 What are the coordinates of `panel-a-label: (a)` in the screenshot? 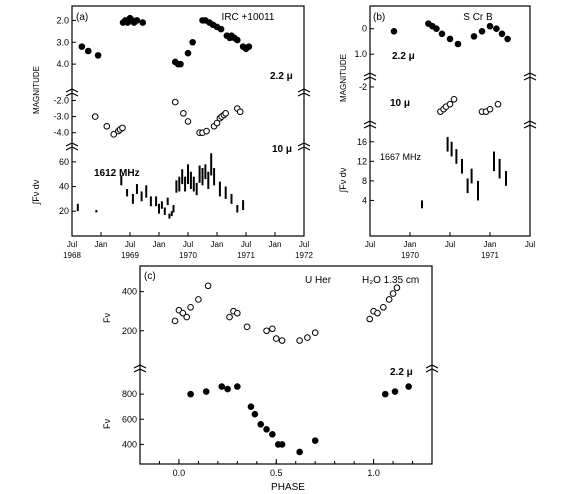 It's located at (82, 17).